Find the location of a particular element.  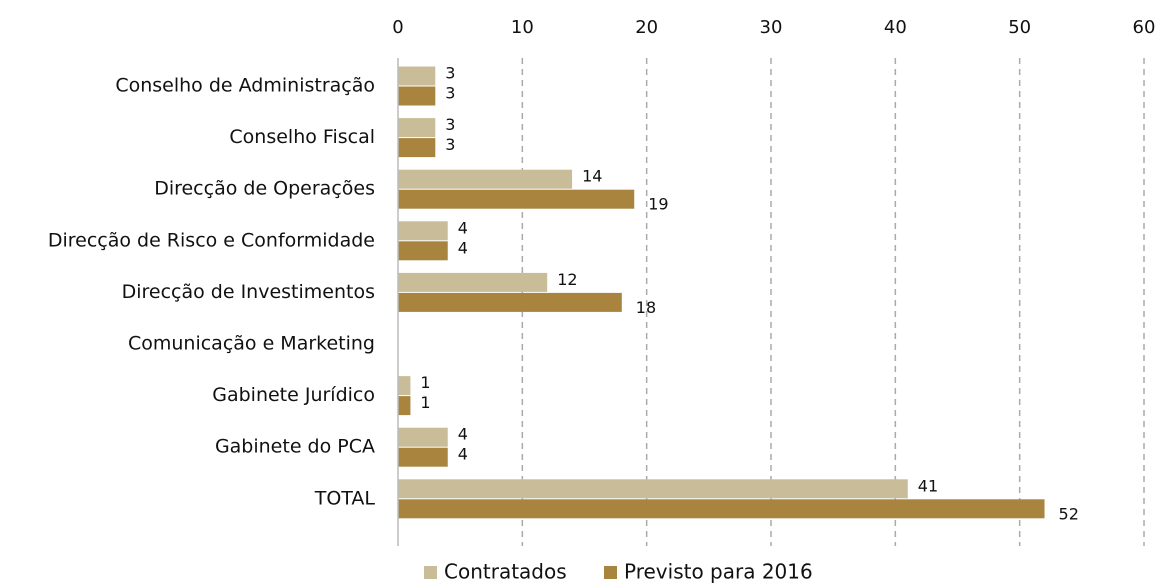

x-tick-label: 20 is located at coordinates (646, 27).